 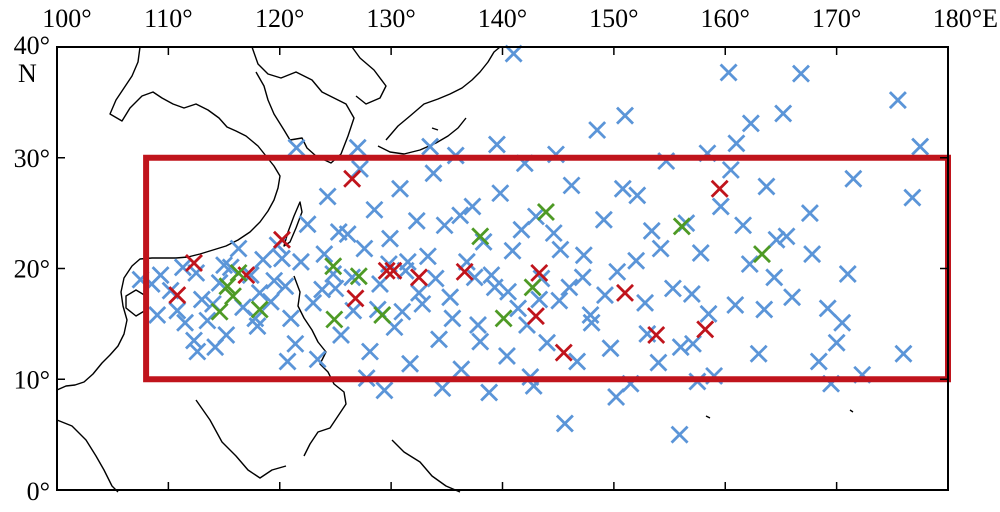 I want to click on y-tick-label: 0°, so click(x=38, y=491).